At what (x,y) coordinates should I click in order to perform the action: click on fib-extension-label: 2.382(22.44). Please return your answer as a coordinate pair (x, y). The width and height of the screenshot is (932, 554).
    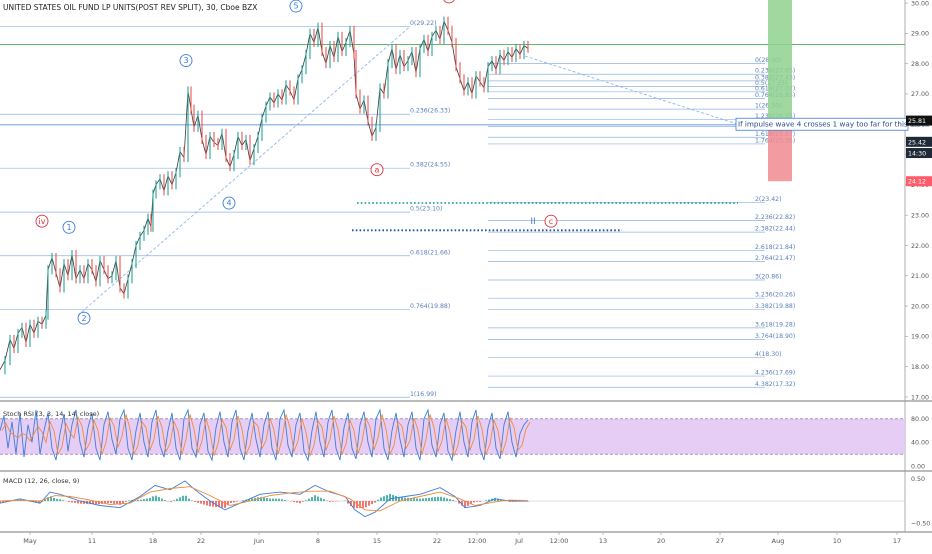
    Looking at the image, I should click on (775, 229).